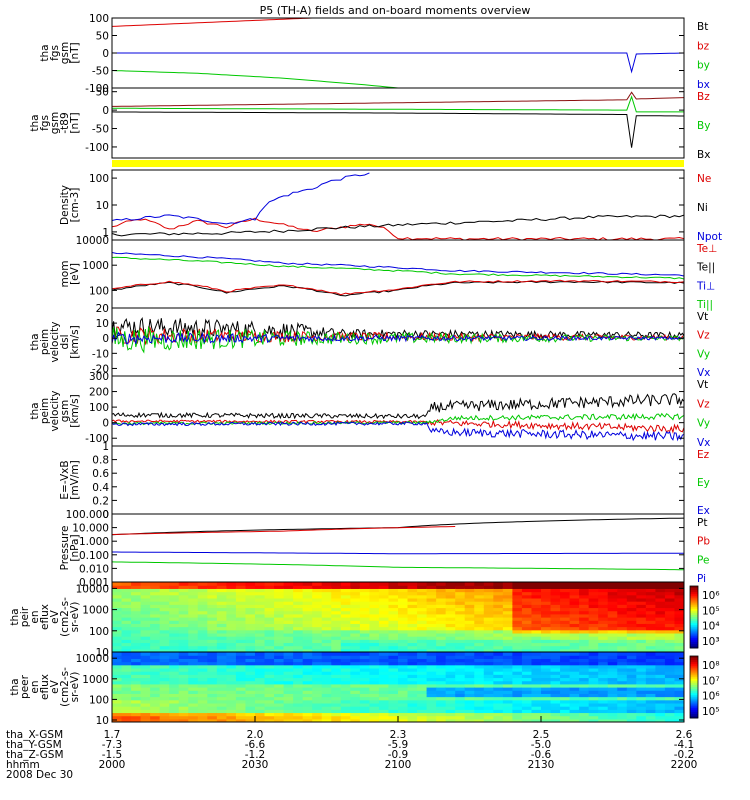  What do you see at coordinates (75, 479) in the screenshot?
I see `y-axis-label: [mV/m]` at bounding box center [75, 479].